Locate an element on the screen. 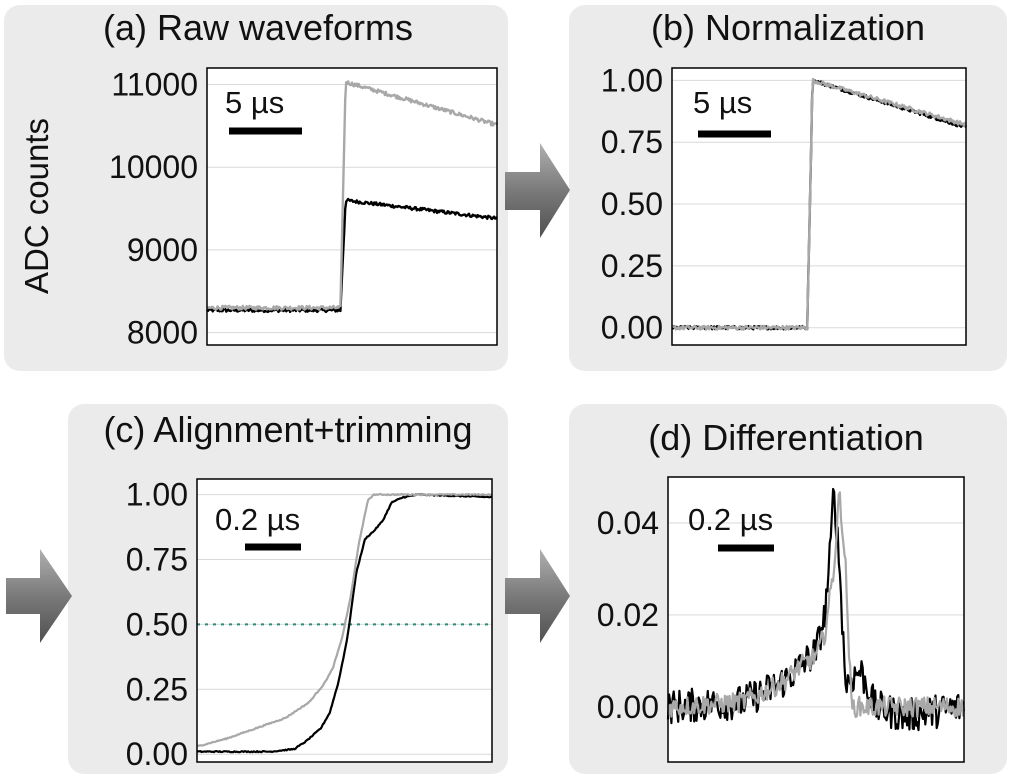 The image size is (1016, 780). y-tick-label: 9000 is located at coordinates (162, 250).